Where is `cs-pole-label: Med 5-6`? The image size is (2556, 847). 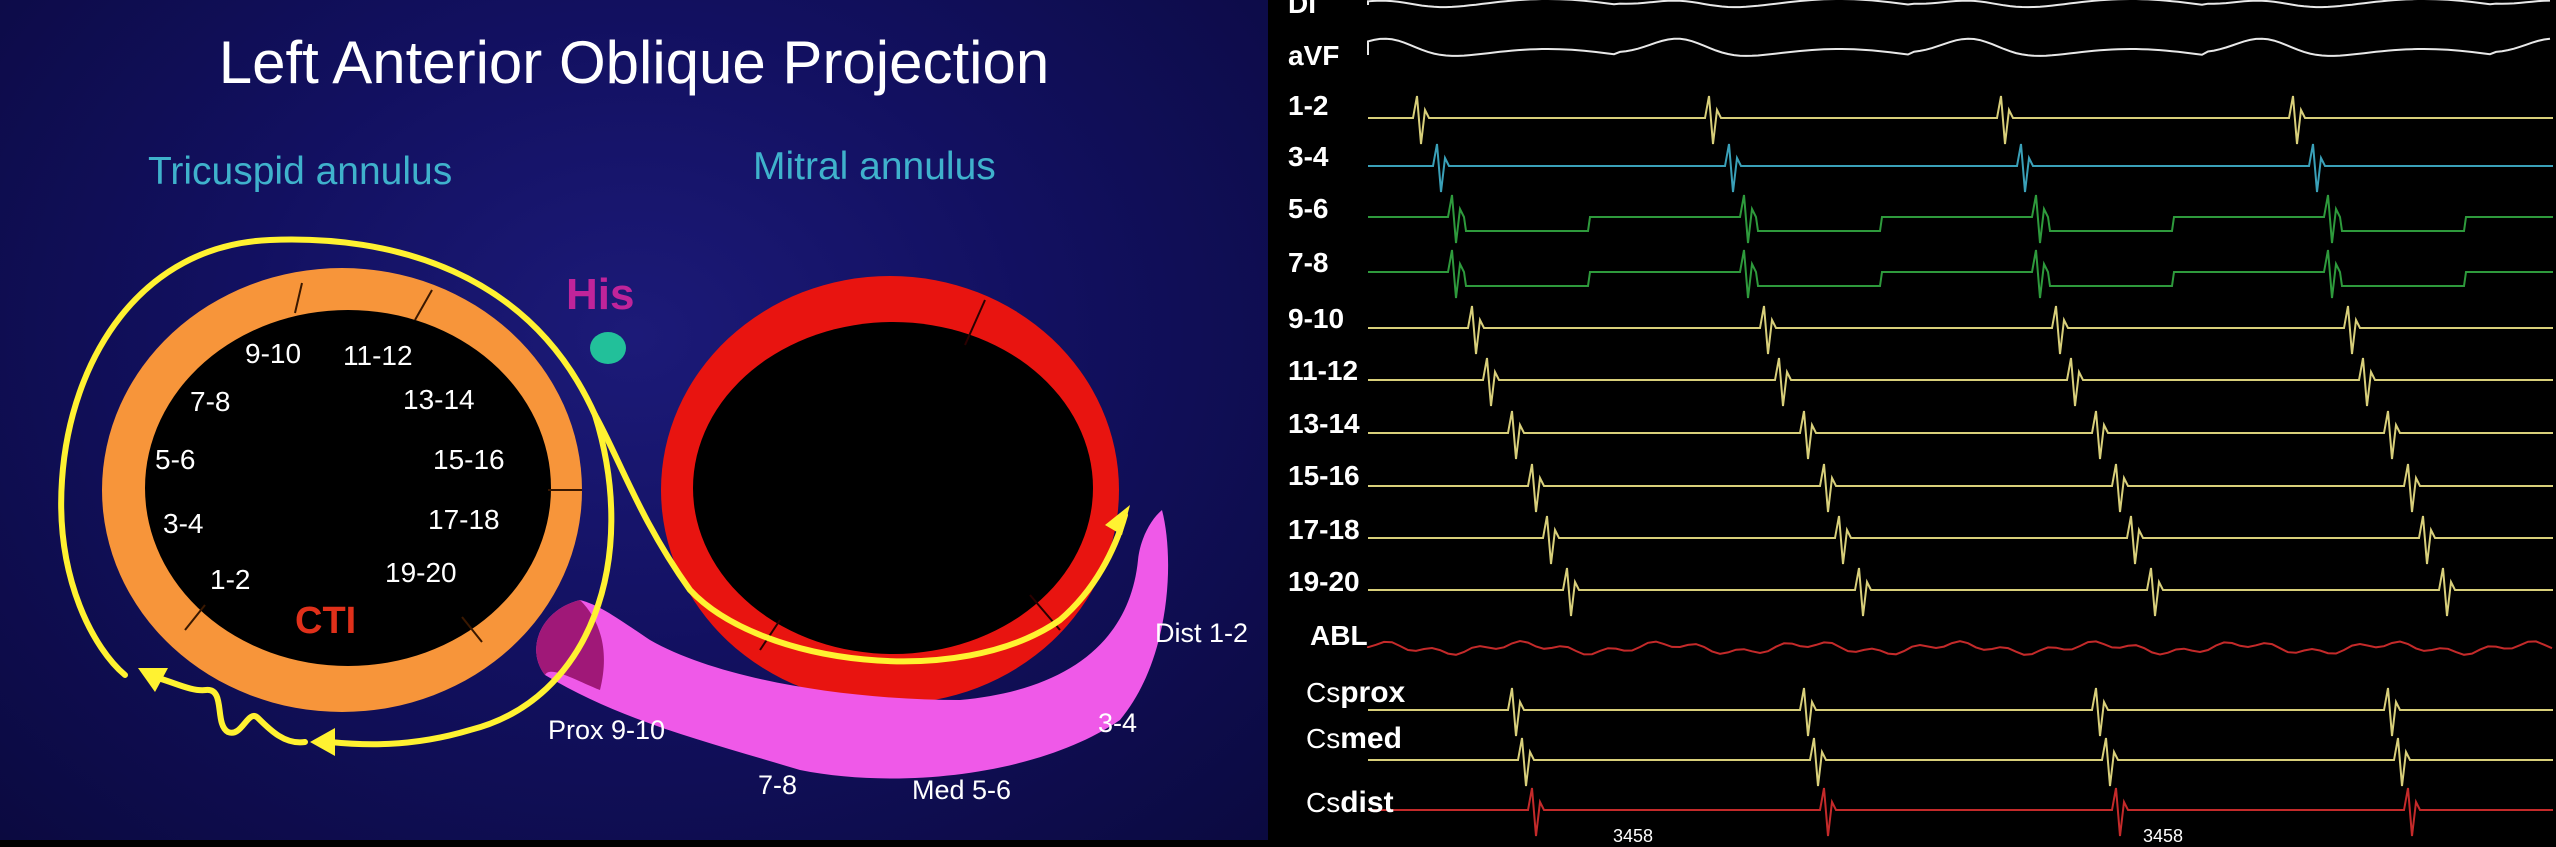
cs-pole-label: Med 5-6 is located at coordinates (962, 790).